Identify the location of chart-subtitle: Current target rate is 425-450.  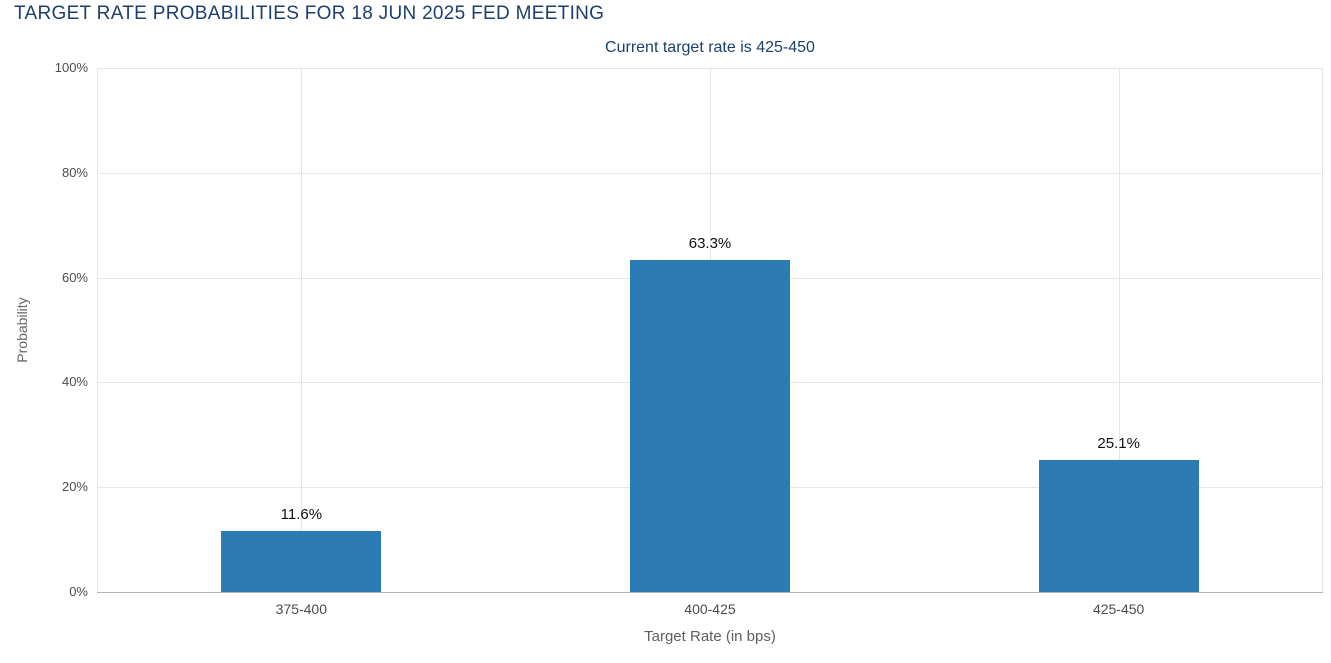
(710, 47).